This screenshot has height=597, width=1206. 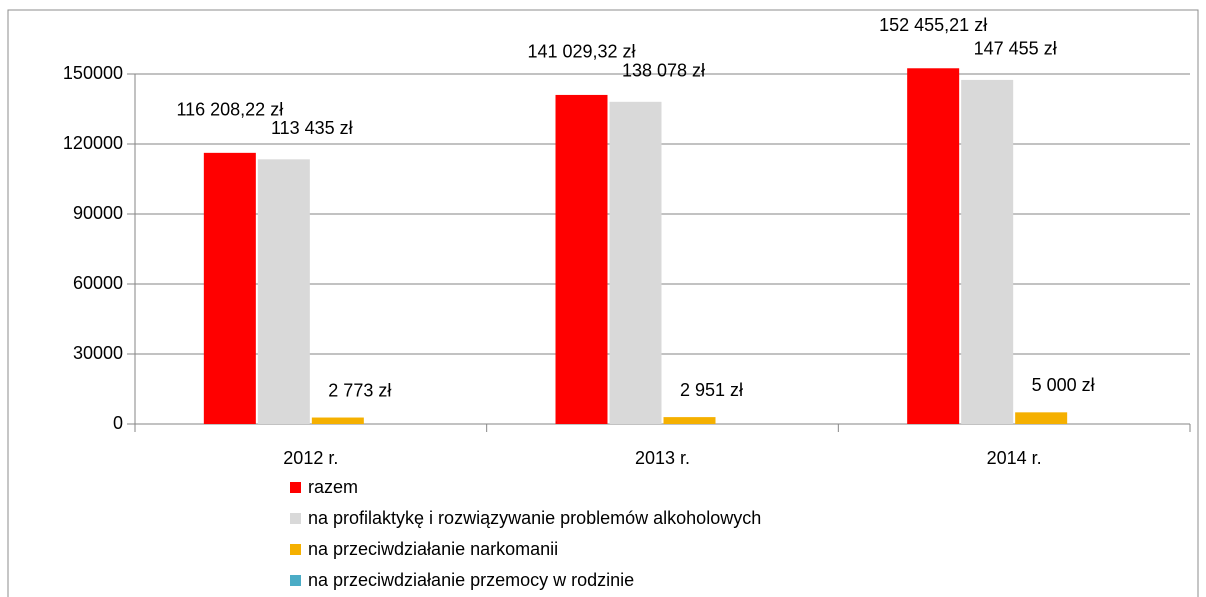 What do you see at coordinates (1014, 458) in the screenshot?
I see `x-tick-label: 2014 r.` at bounding box center [1014, 458].